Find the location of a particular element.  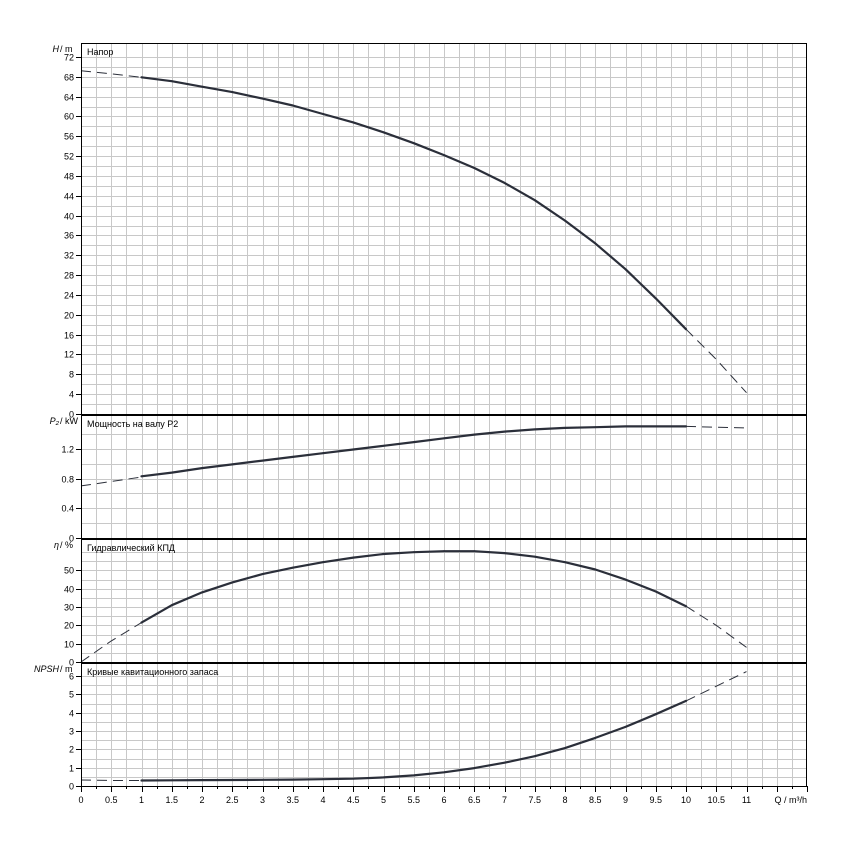

x-tick-label: 10.5 is located at coordinates (716, 800).